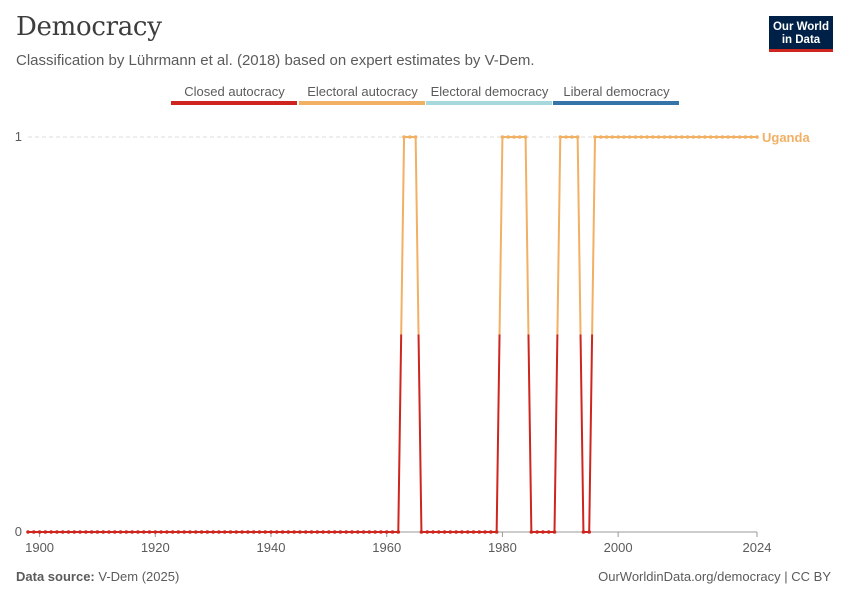  What do you see at coordinates (456, 532) in the screenshot?
I see `data-point-1972` at bounding box center [456, 532].